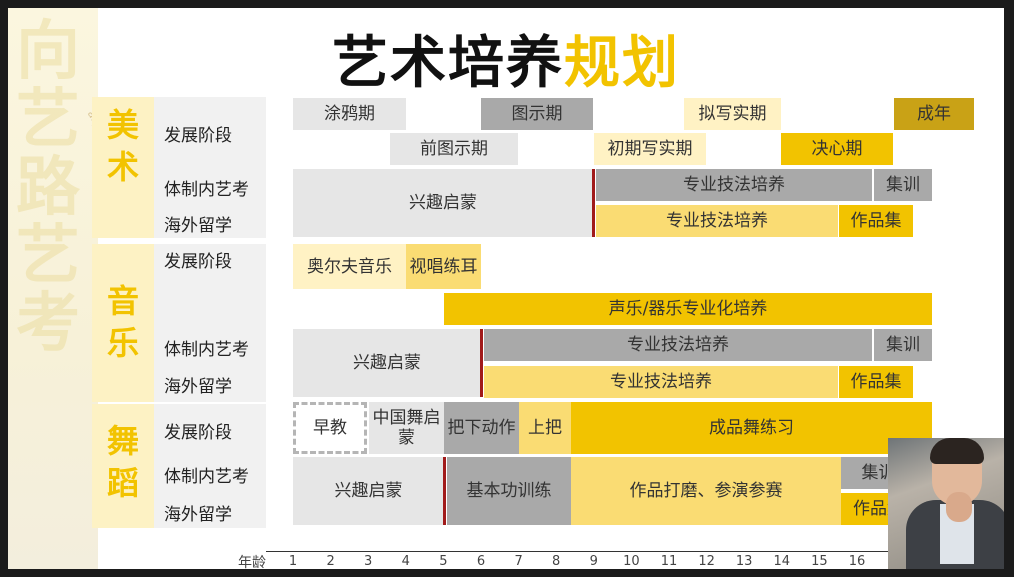 The width and height of the screenshot is (1014, 577). I want to click on age-axis-line, so click(596, 551).